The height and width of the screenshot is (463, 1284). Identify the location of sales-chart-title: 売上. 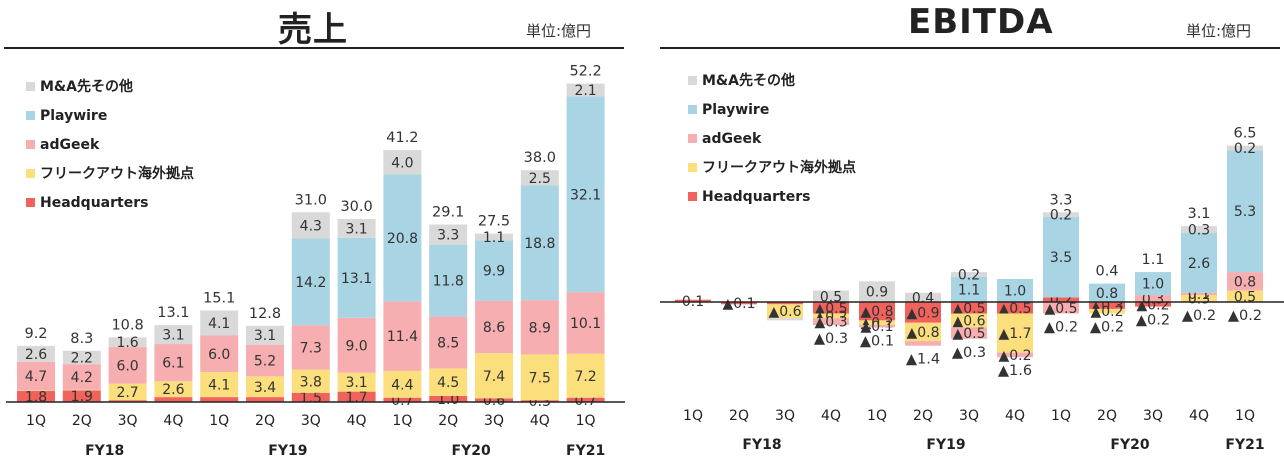
(313, 30).